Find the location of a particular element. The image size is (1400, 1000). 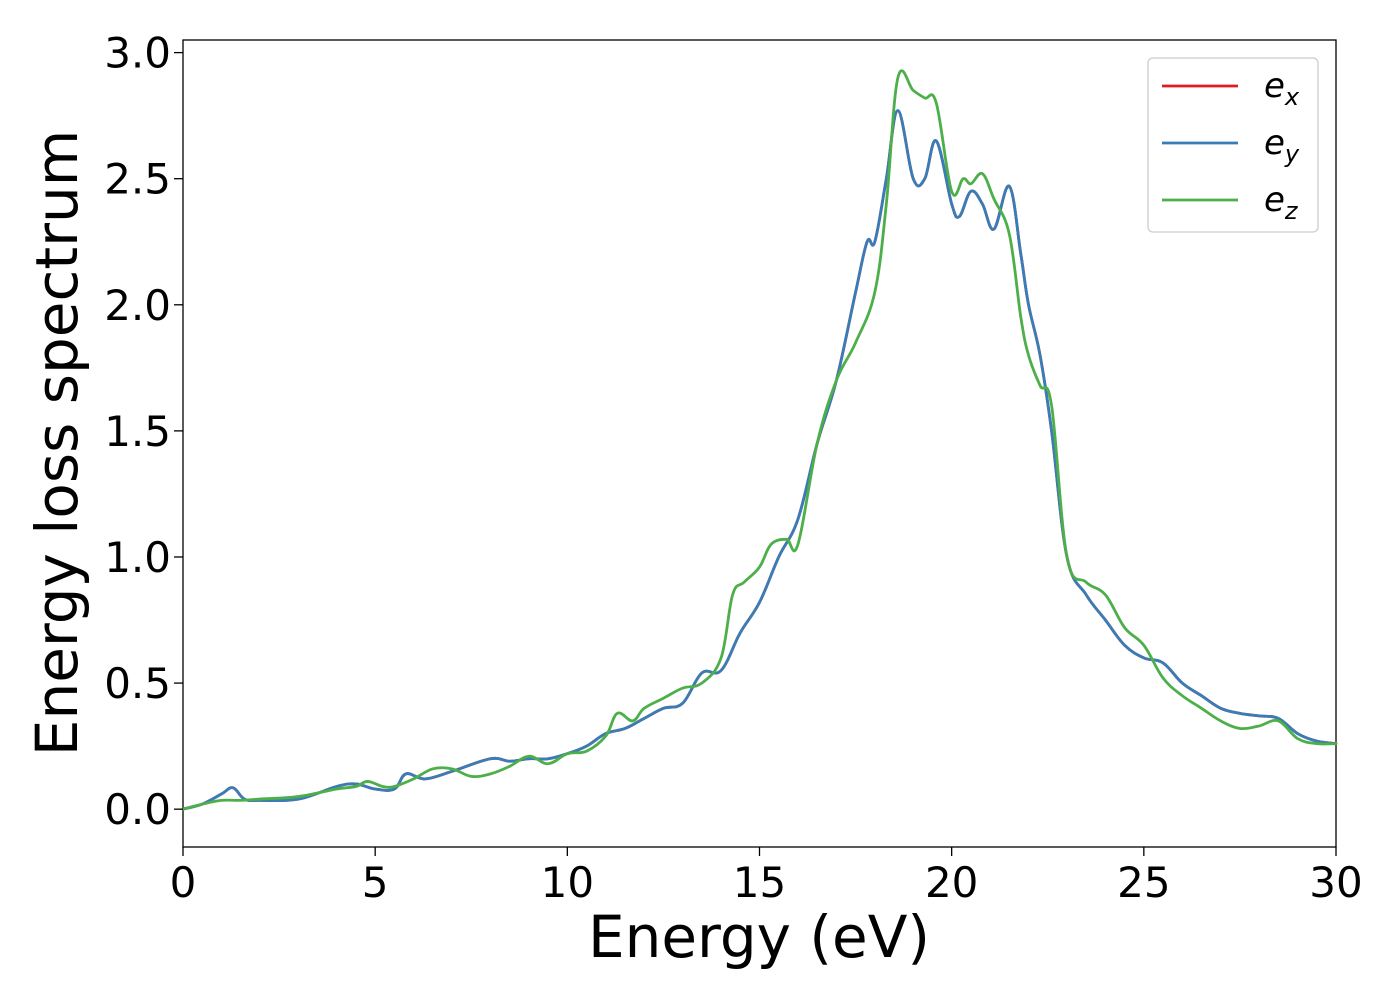

x-axis-ticks: 0 5 10 15 20 25 30 is located at coordinates (766, 877).